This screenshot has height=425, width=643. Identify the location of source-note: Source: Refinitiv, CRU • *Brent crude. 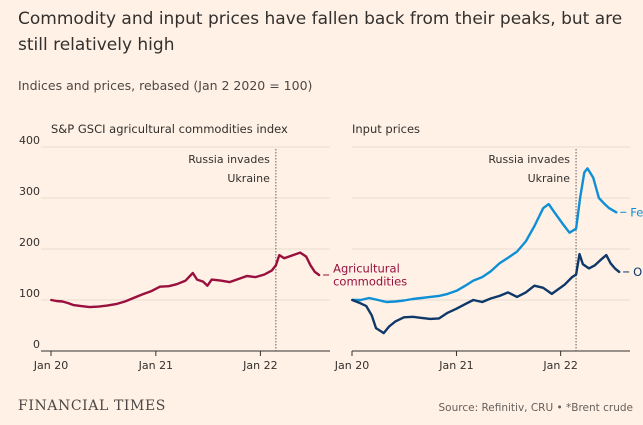
(536, 408).